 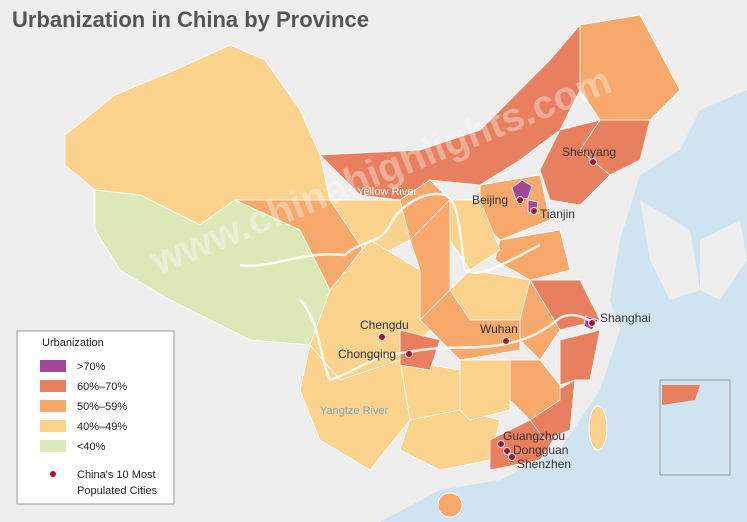 What do you see at coordinates (91, 367) in the screenshot?
I see `legend-label: >70%` at bounding box center [91, 367].